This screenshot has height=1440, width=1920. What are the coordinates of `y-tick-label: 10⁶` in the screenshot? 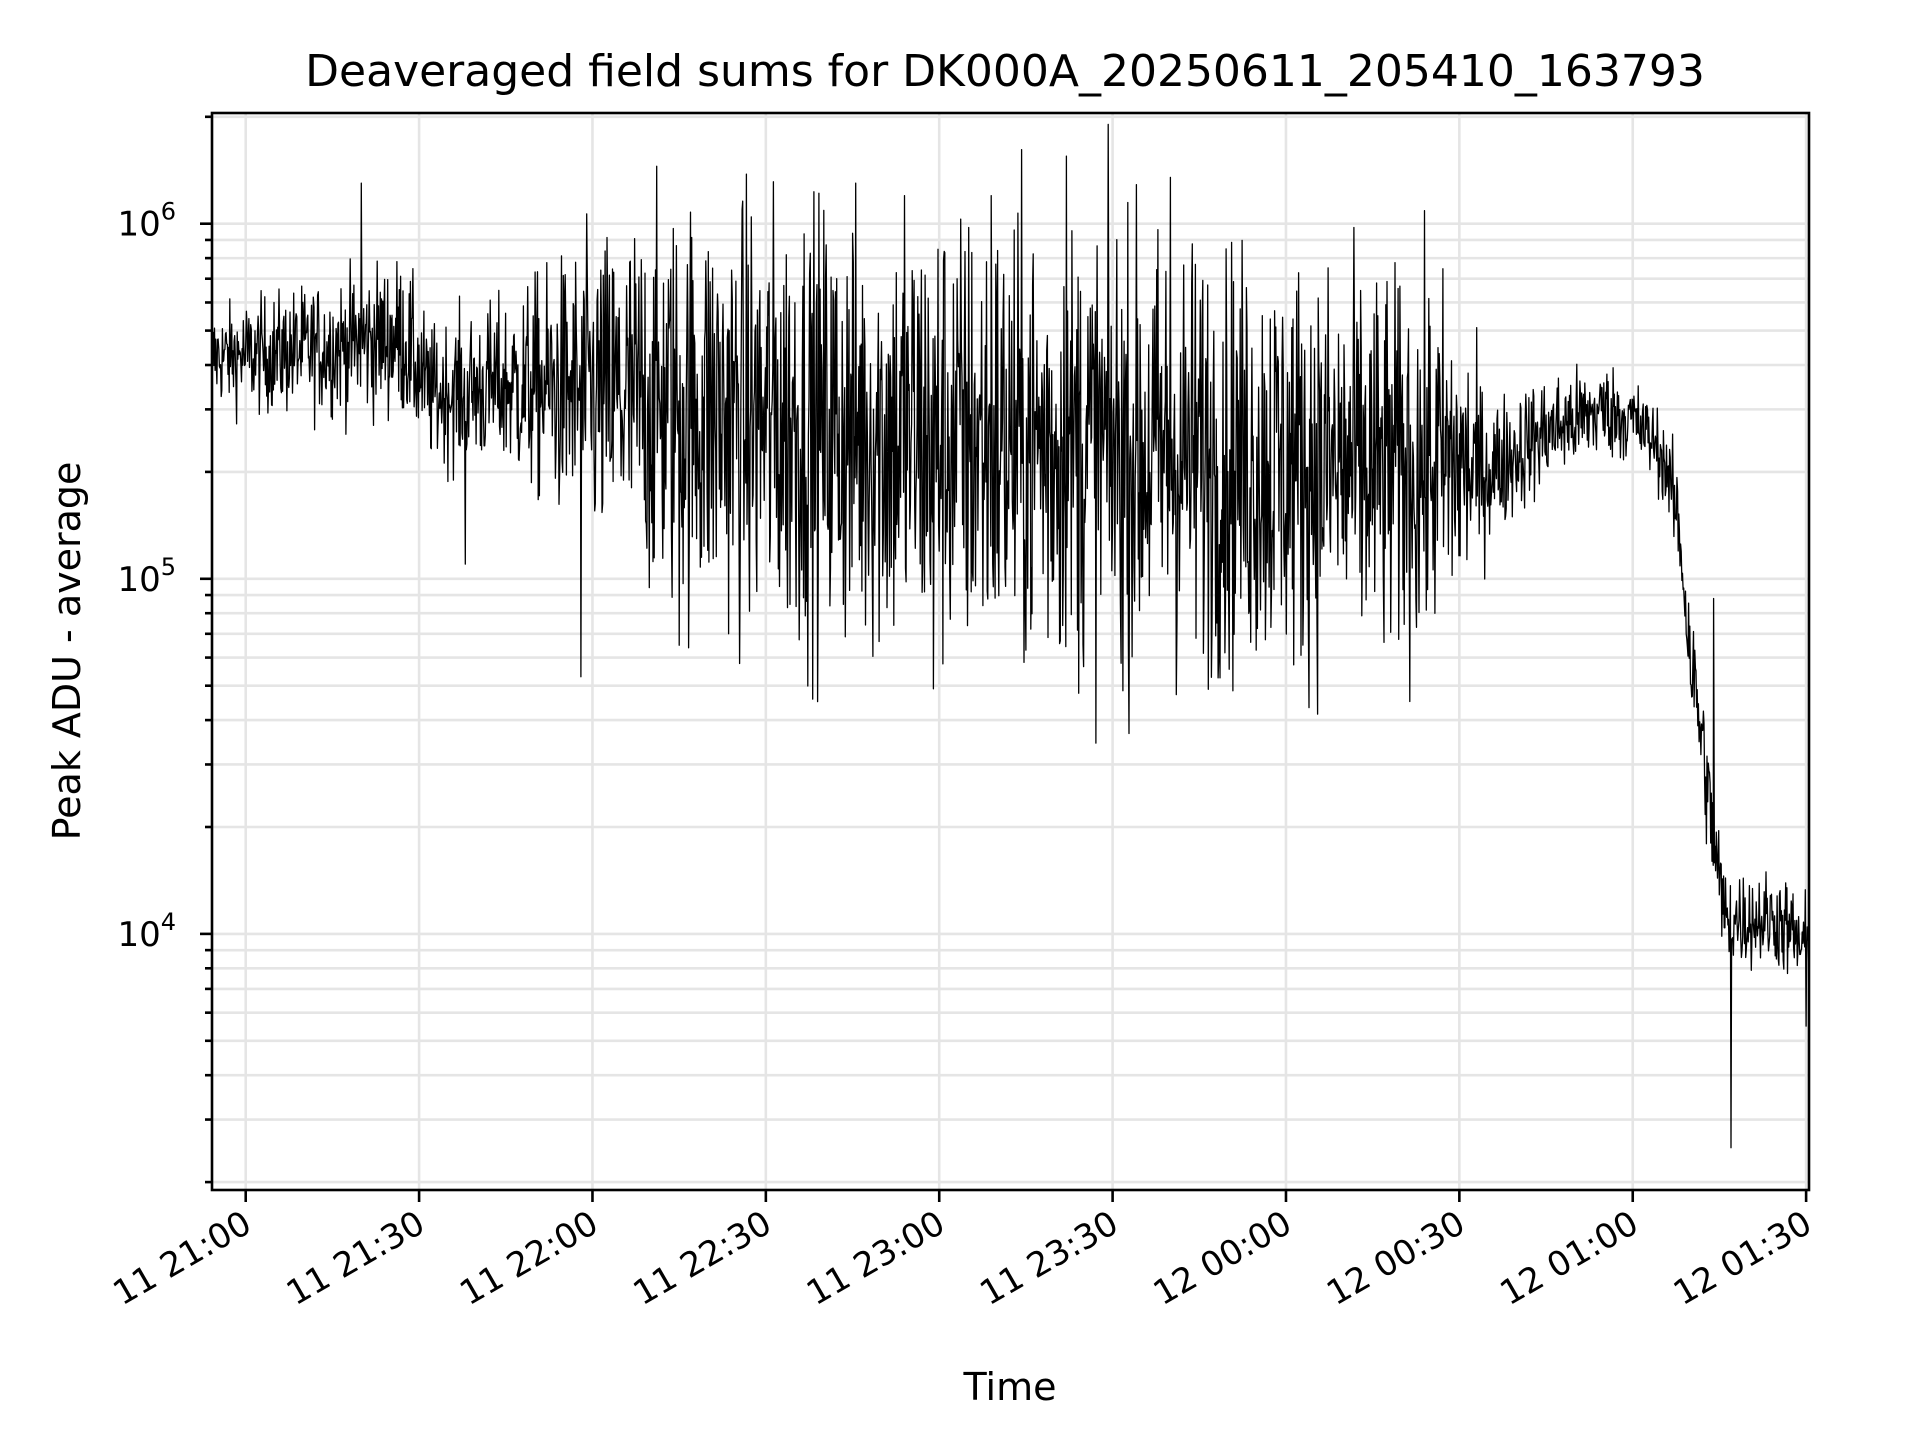 It's located at (146, 221).